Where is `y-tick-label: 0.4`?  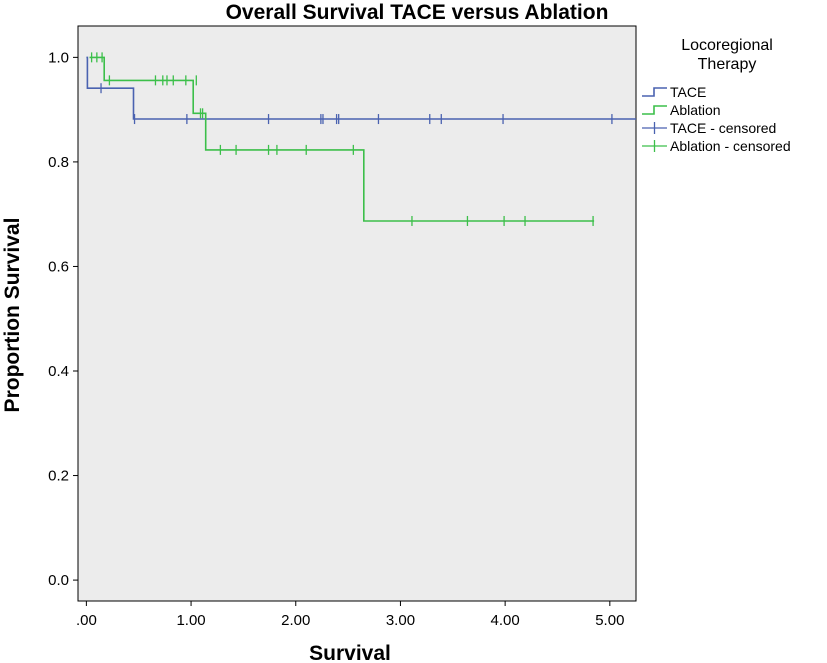
y-tick-label: 0.4 is located at coordinates (58, 371).